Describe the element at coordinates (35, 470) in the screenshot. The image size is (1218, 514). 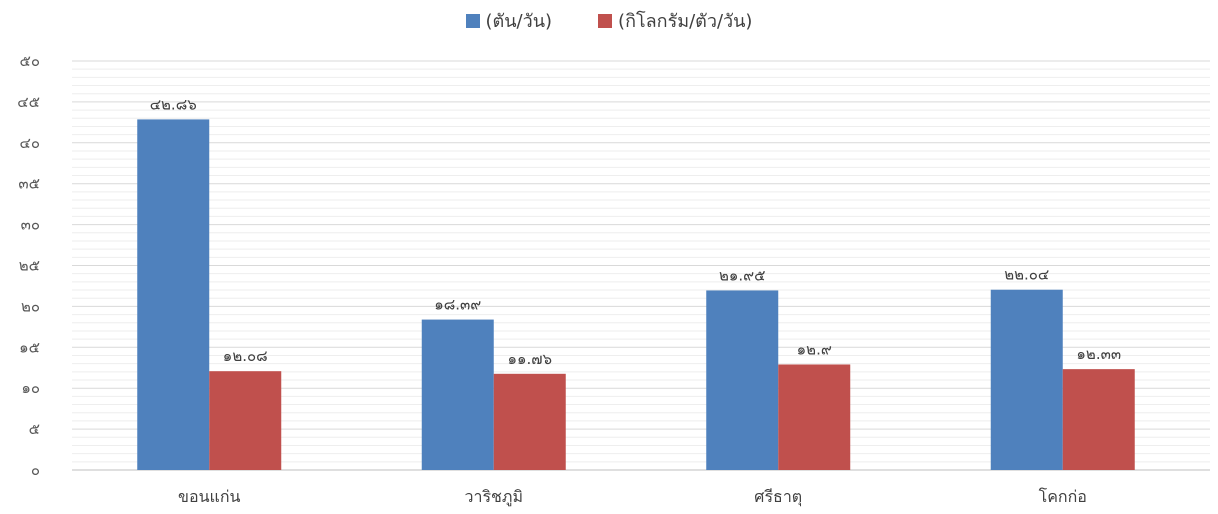
I see `y-tick-label: ๐` at that location.